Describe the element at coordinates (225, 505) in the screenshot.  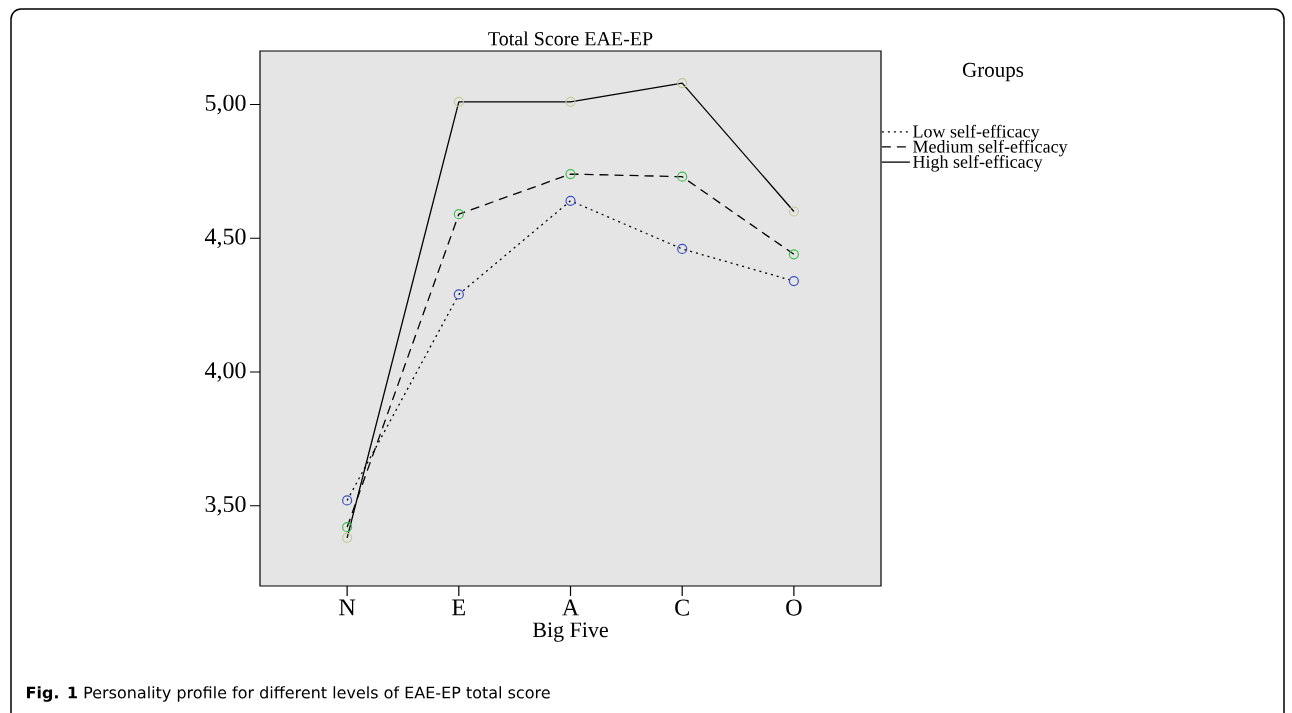
I see `y-tick-label: 3,50` at that location.